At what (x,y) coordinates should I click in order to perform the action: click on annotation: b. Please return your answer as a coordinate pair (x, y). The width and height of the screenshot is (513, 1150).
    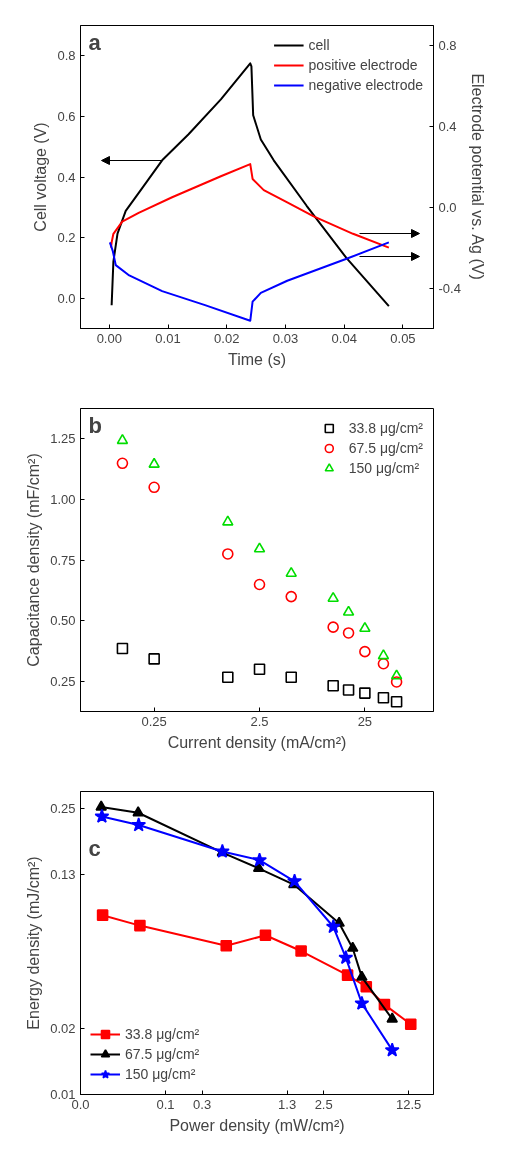
    Looking at the image, I should click on (95, 425).